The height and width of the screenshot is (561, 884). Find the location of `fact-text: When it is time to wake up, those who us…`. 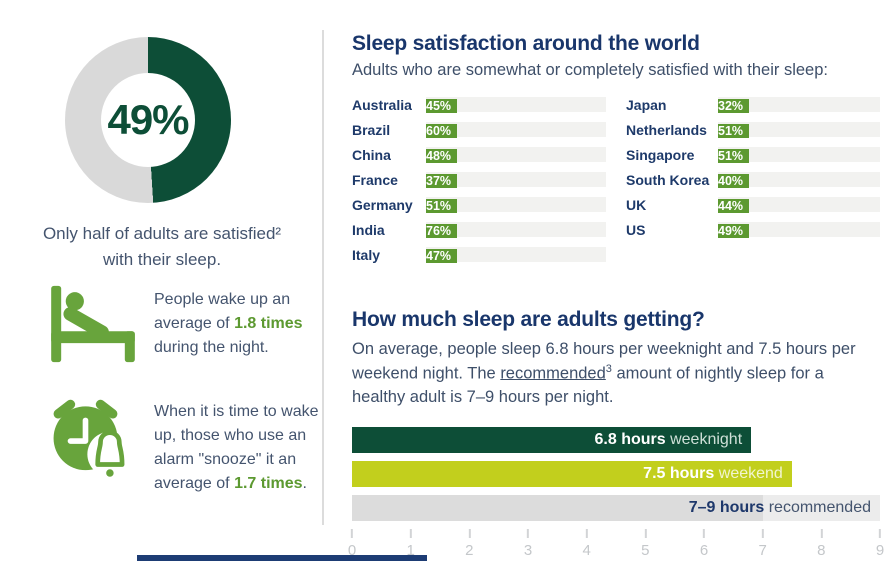

fact-text: When it is time to wake up, those who us… is located at coordinates (241, 446).